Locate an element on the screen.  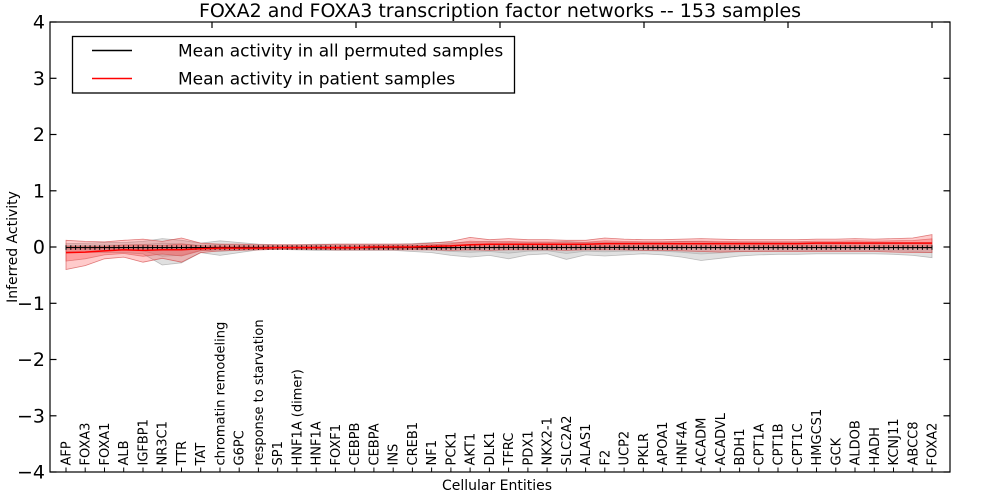
x-tick-label: response to starvation is located at coordinates (259, 392).